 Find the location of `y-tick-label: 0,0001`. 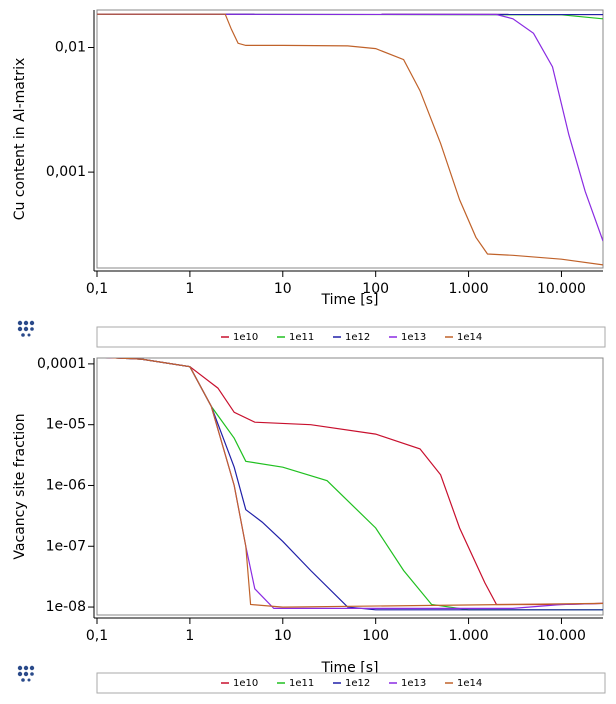

y-tick-label: 0,0001 is located at coordinates (61, 364).